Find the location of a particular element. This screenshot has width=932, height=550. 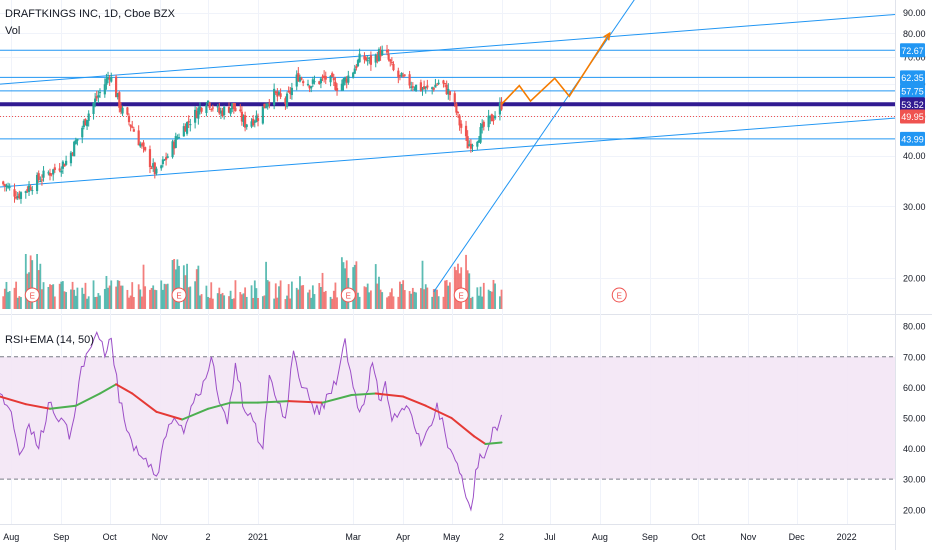

rsi-tick-label: 30.00 is located at coordinates (914, 480).